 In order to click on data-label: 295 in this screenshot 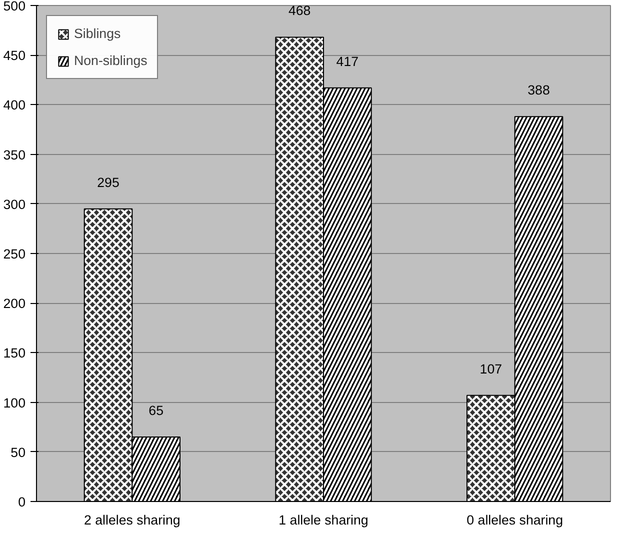, I will do `click(108, 182)`.